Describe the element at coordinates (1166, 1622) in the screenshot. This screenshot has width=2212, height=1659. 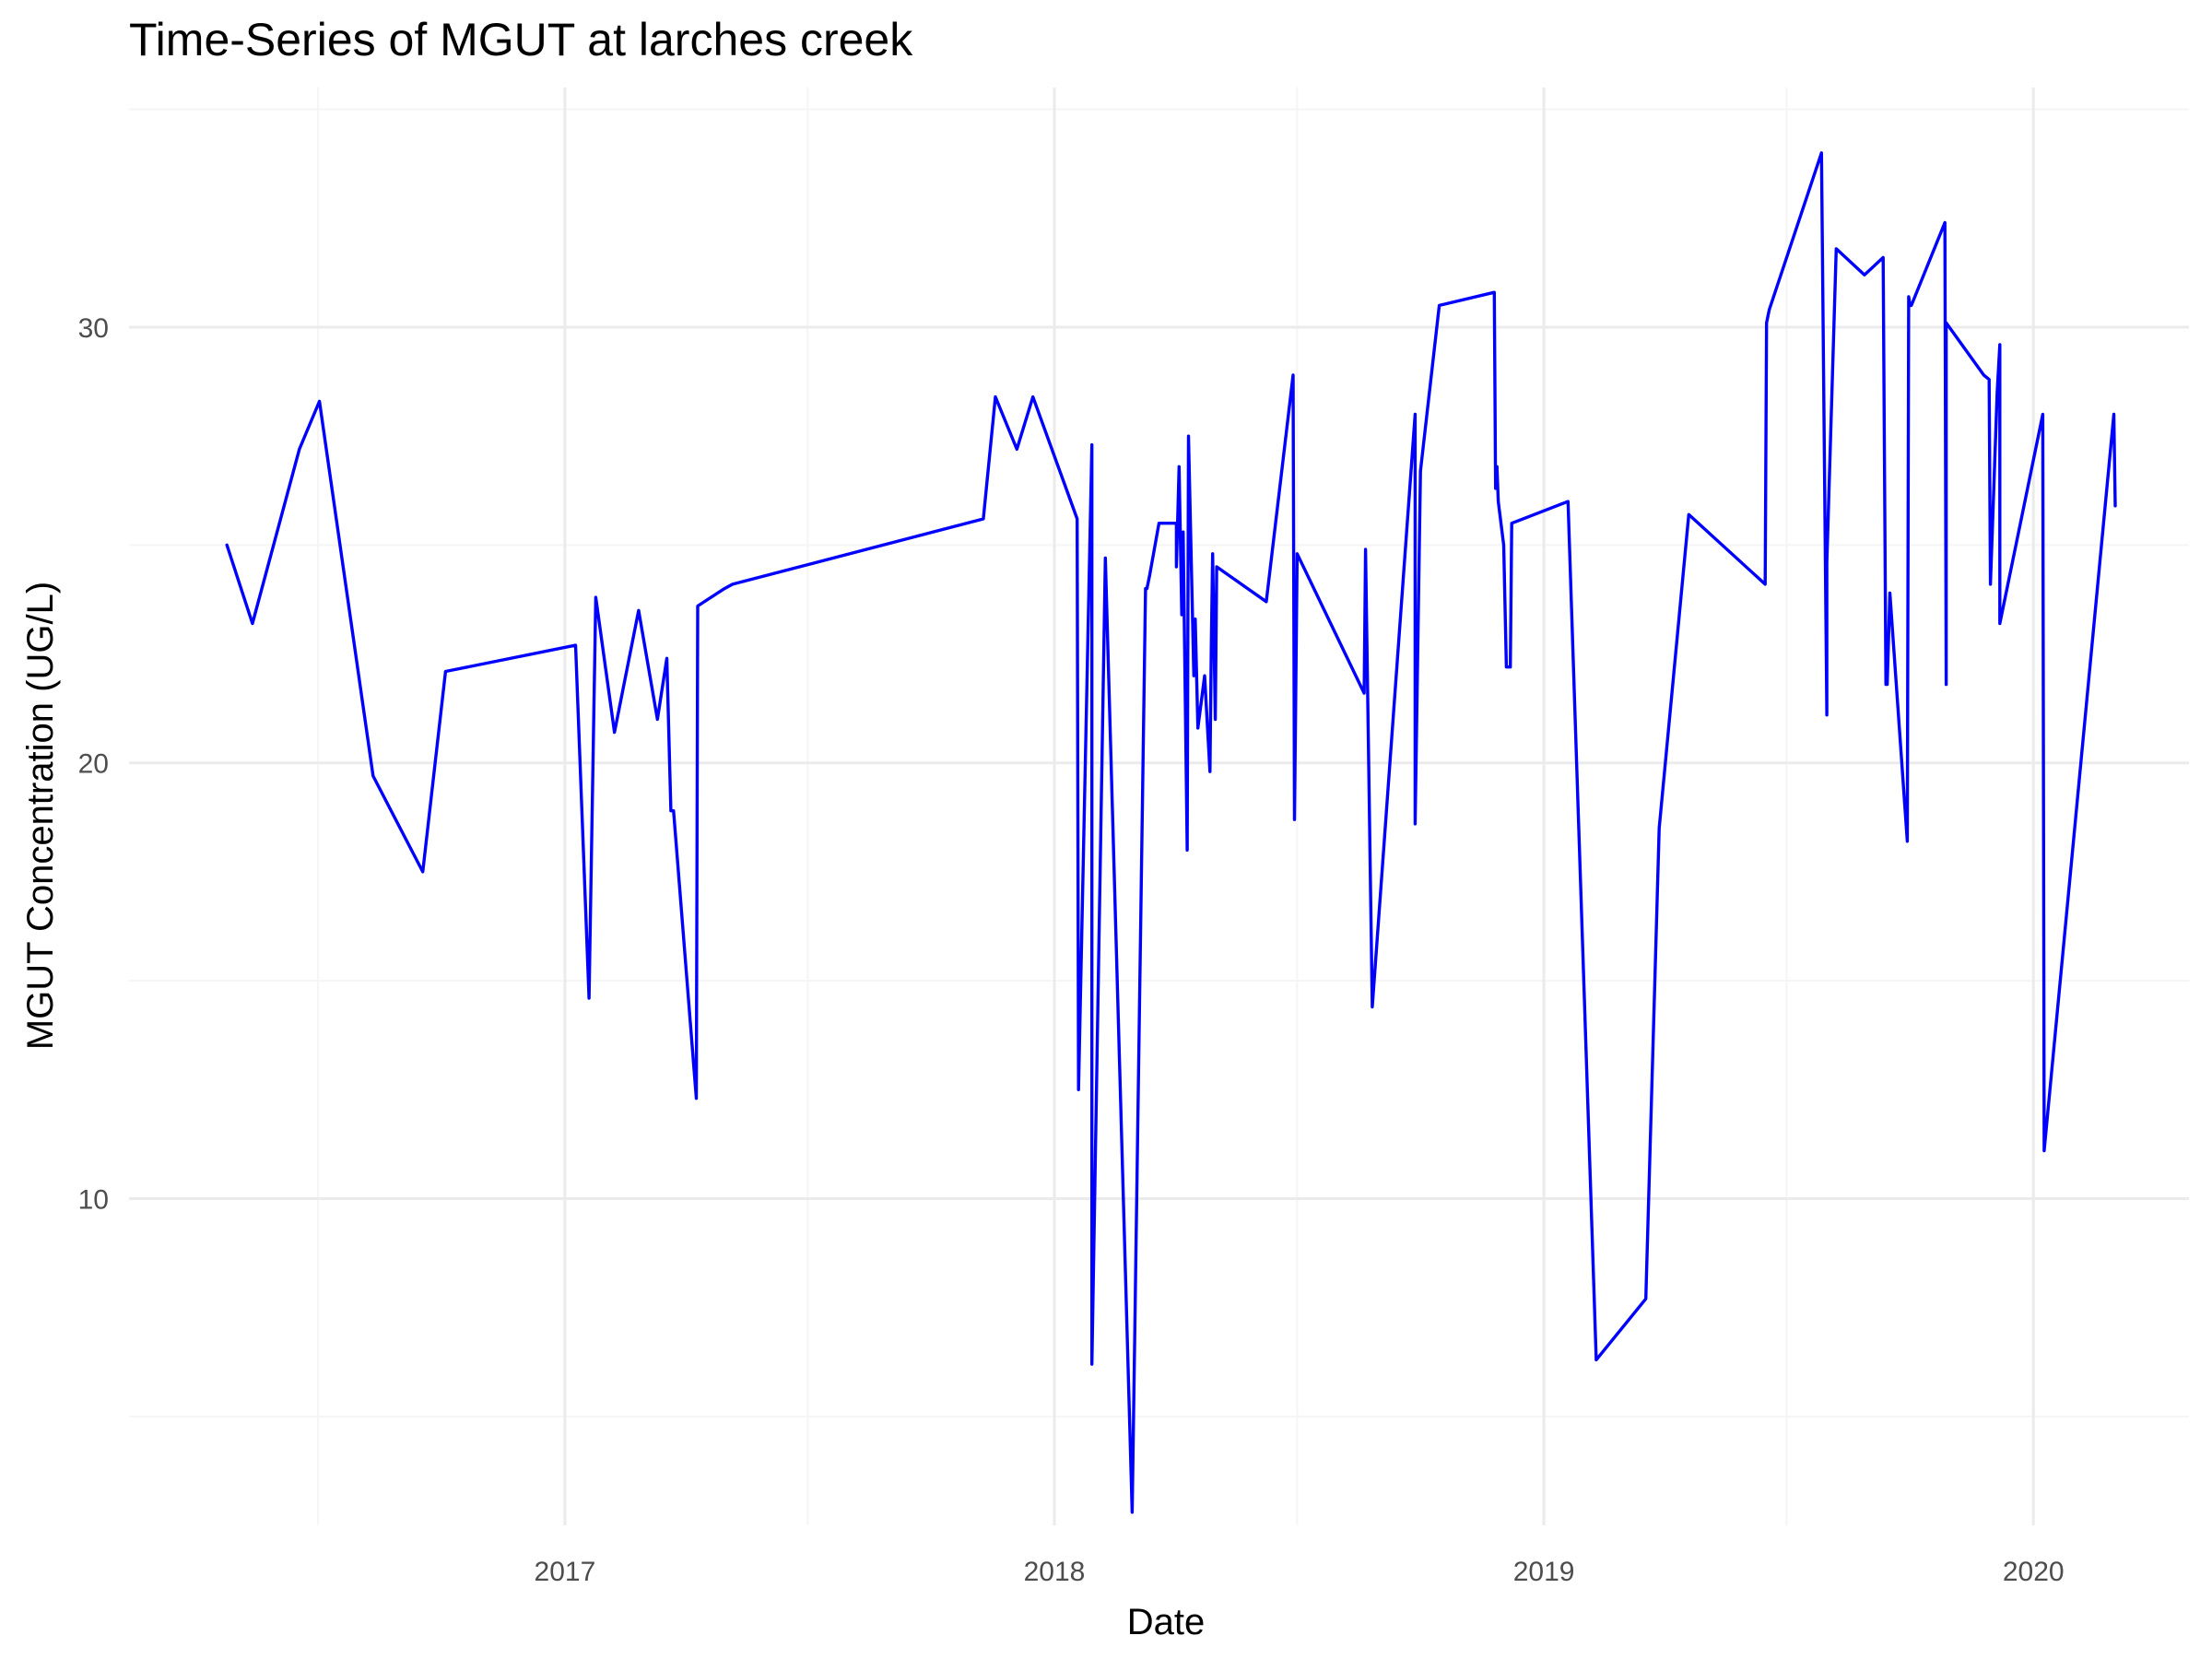
I see `x-axis-title: Date` at that location.